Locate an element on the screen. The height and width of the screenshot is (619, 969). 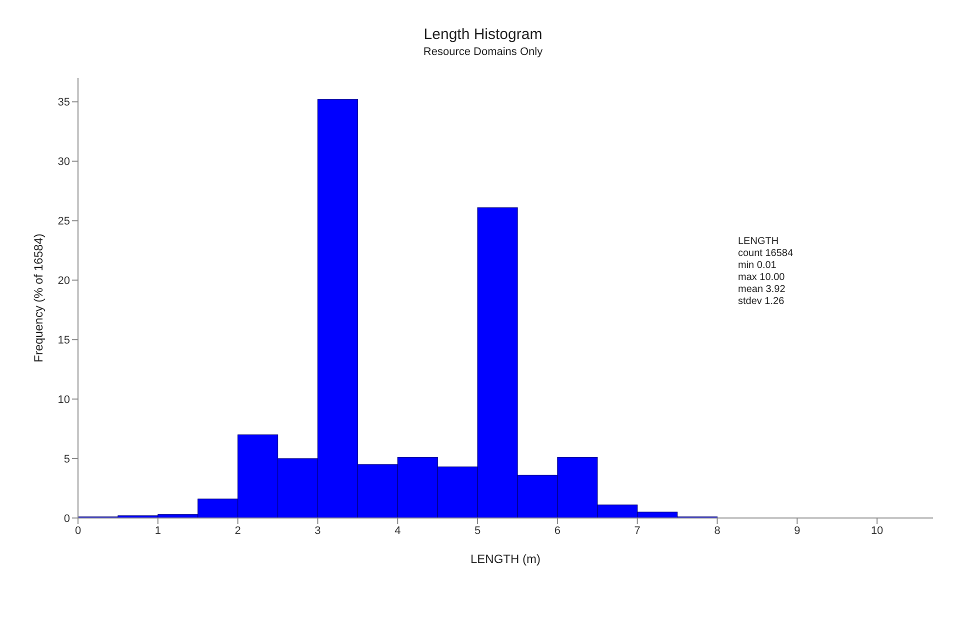
y-tick-label: 30 is located at coordinates (64, 162).